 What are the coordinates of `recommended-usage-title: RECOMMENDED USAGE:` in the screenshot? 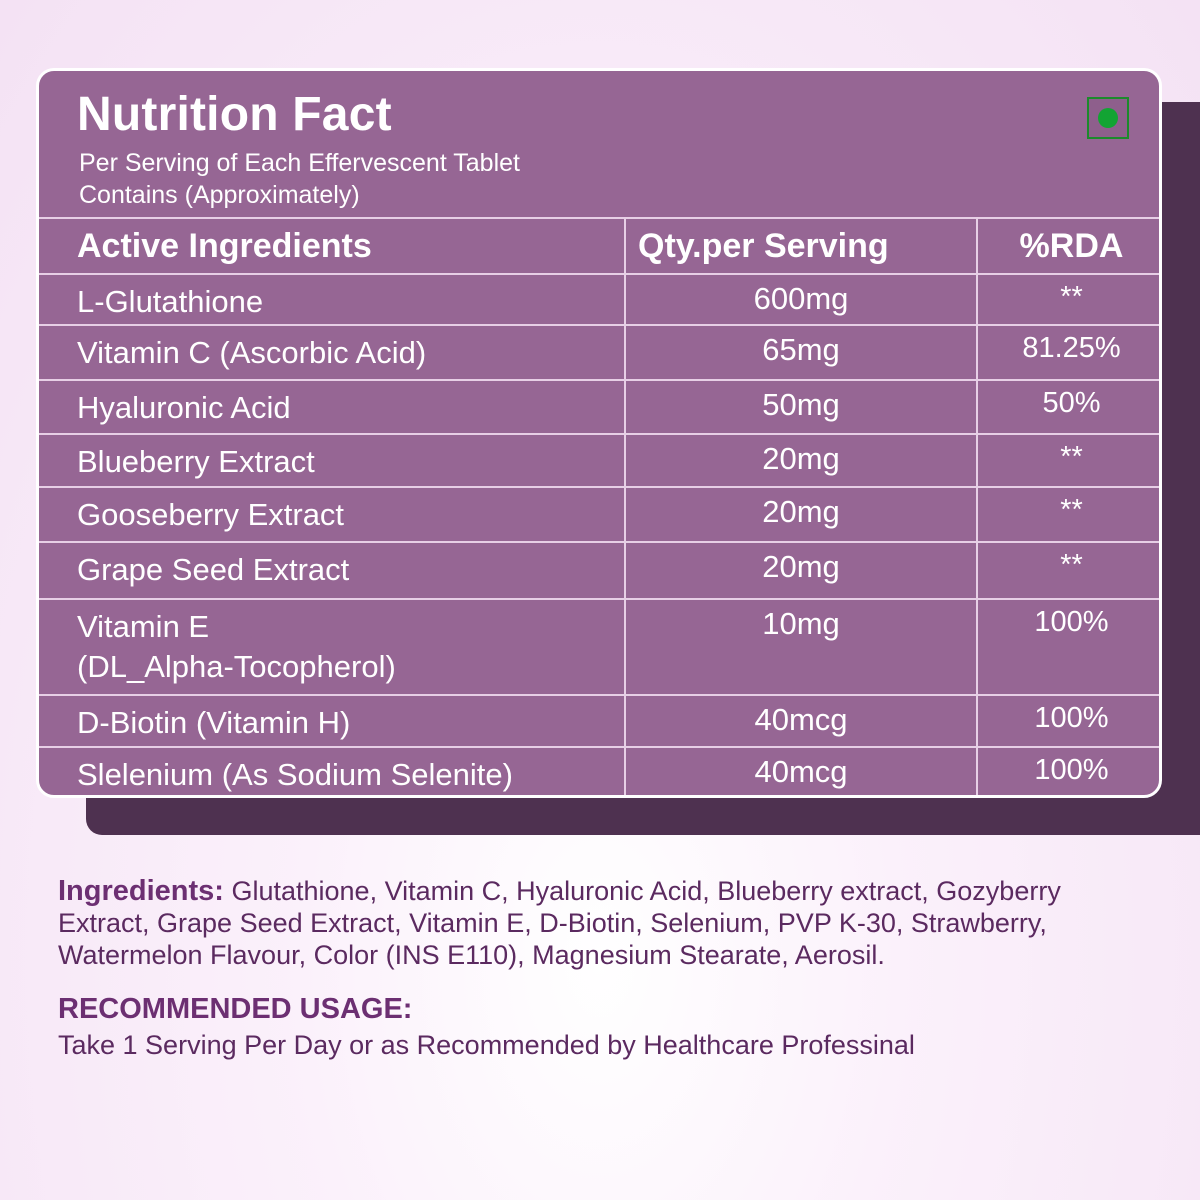 It's located at (235, 1009).